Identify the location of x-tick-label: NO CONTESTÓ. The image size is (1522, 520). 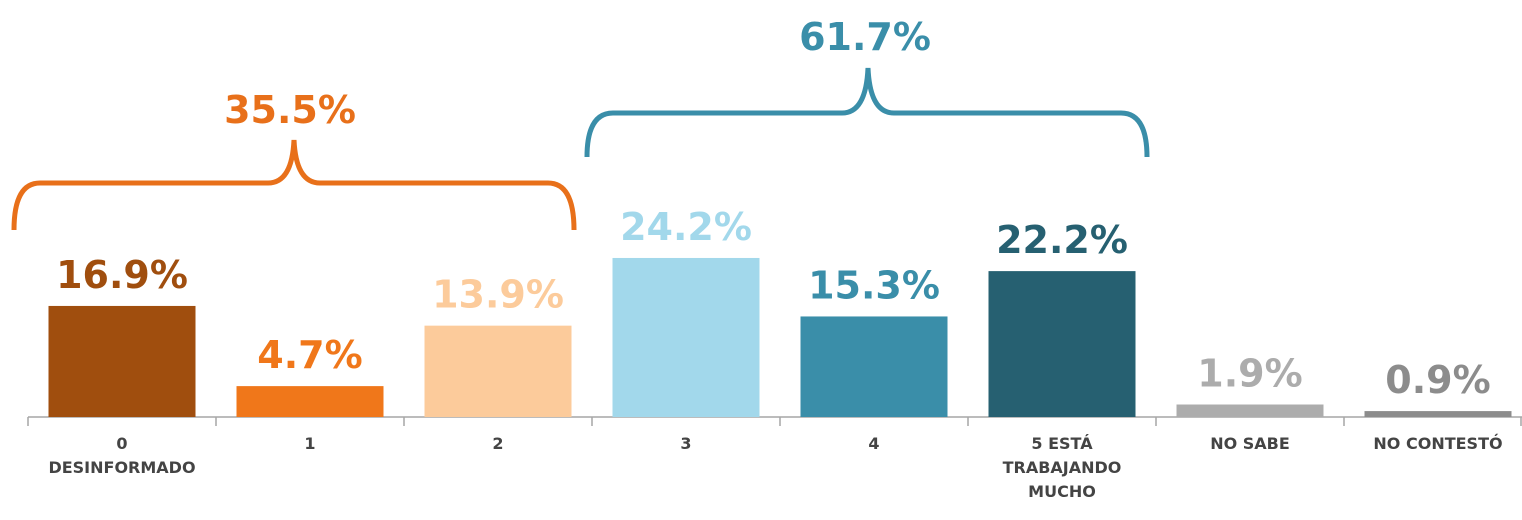
(1438, 443).